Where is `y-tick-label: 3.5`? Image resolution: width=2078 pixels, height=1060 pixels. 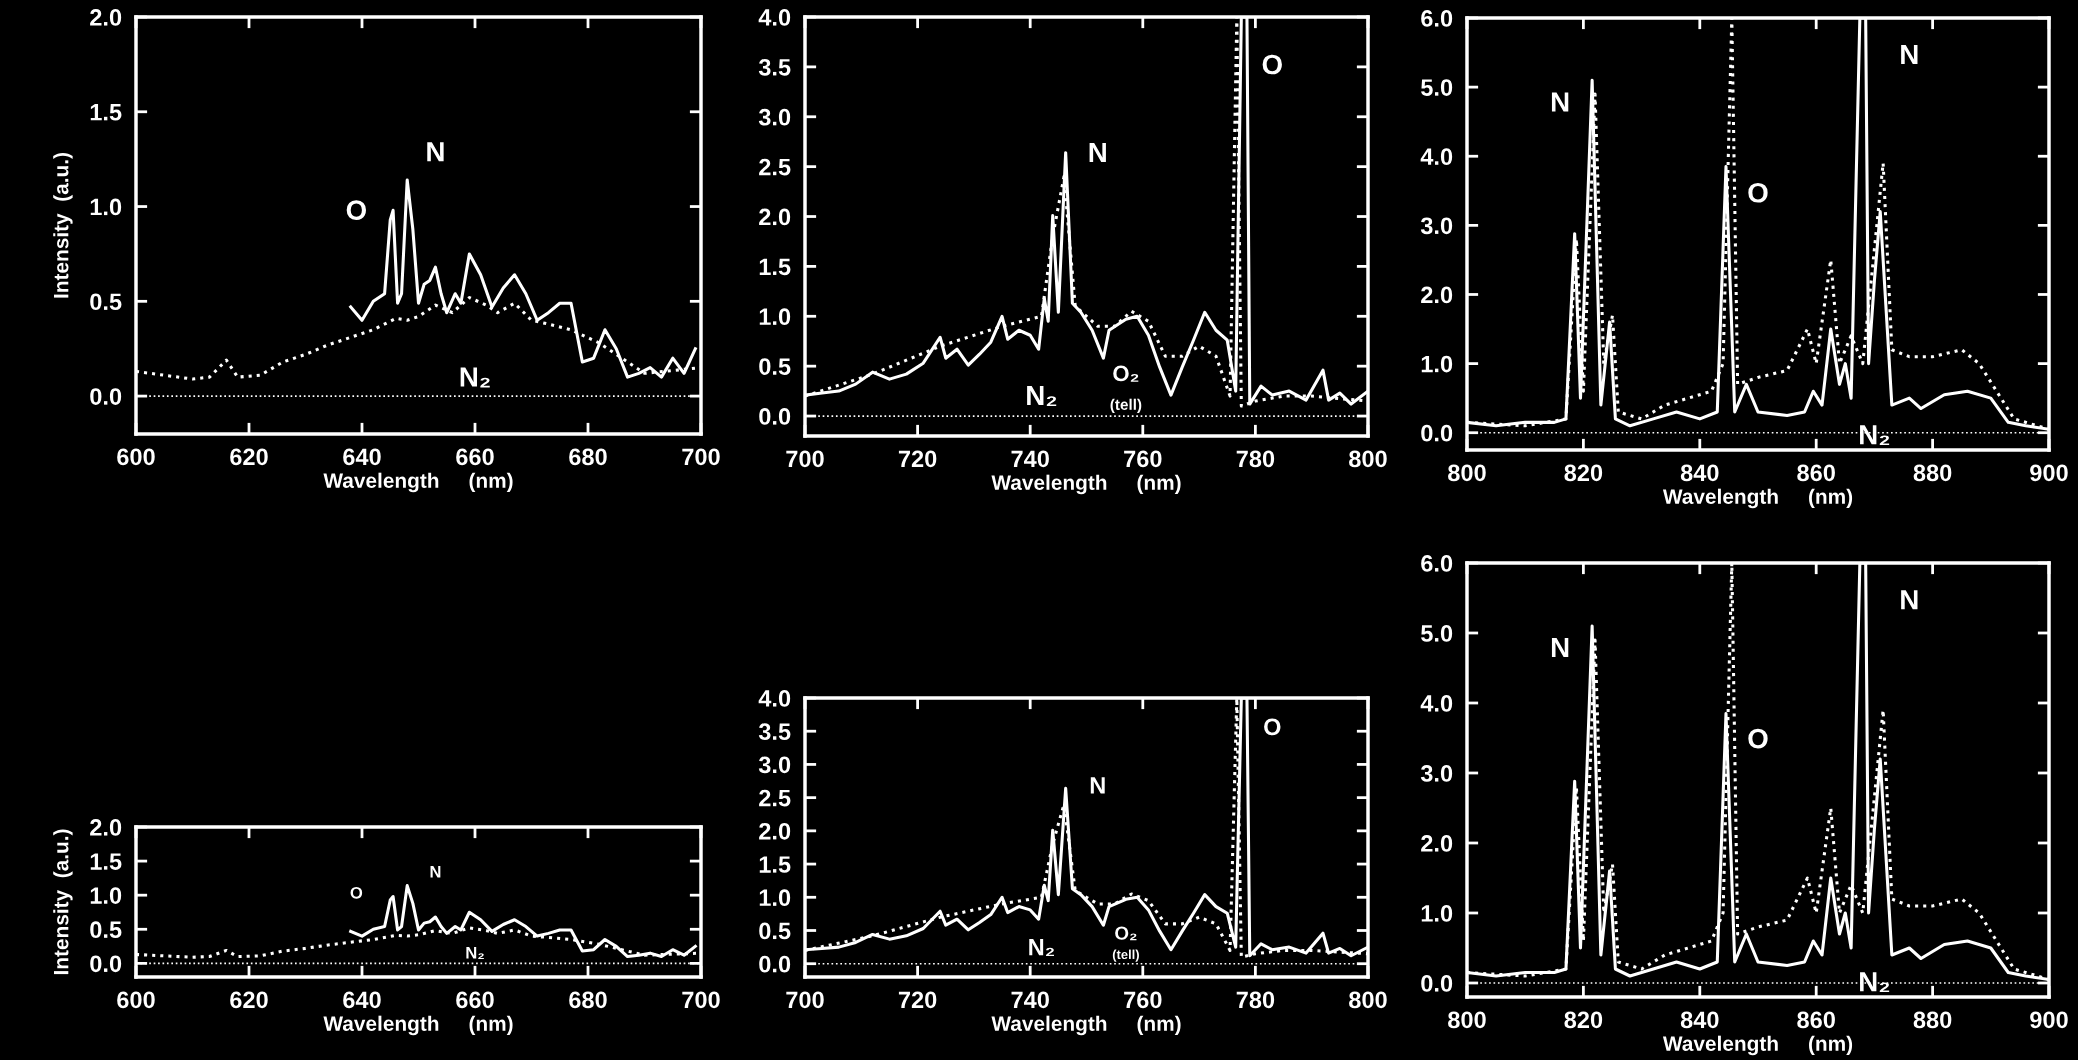
y-tick-label: 3.5 is located at coordinates (774, 67).